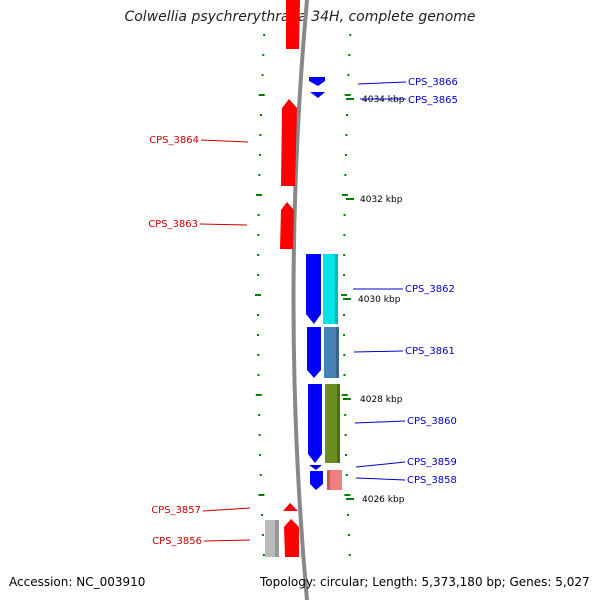  What do you see at coordinates (328, 480) in the screenshot?
I see `cog-block-cps-3858-shade` at bounding box center [328, 480].